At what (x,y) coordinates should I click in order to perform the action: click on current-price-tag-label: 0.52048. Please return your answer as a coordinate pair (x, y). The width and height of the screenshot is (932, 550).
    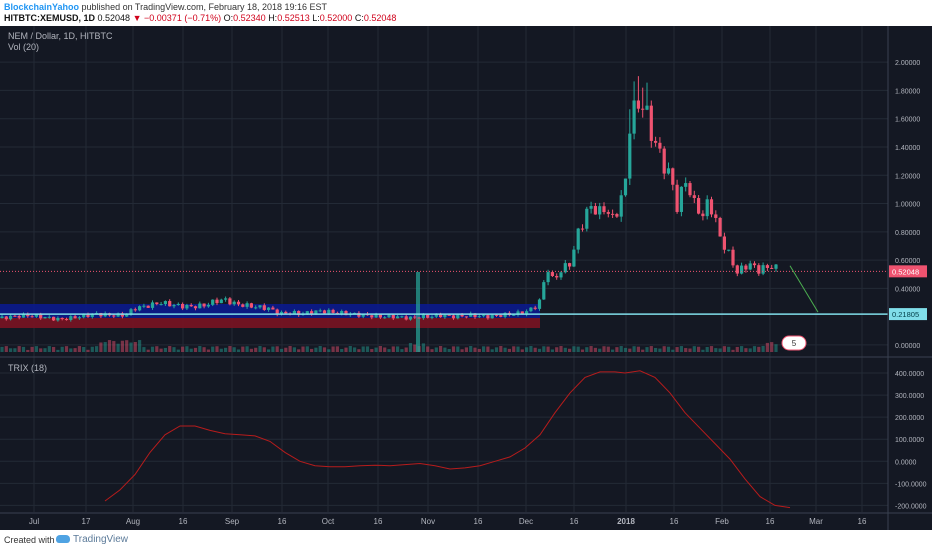
    Looking at the image, I should click on (905, 271).